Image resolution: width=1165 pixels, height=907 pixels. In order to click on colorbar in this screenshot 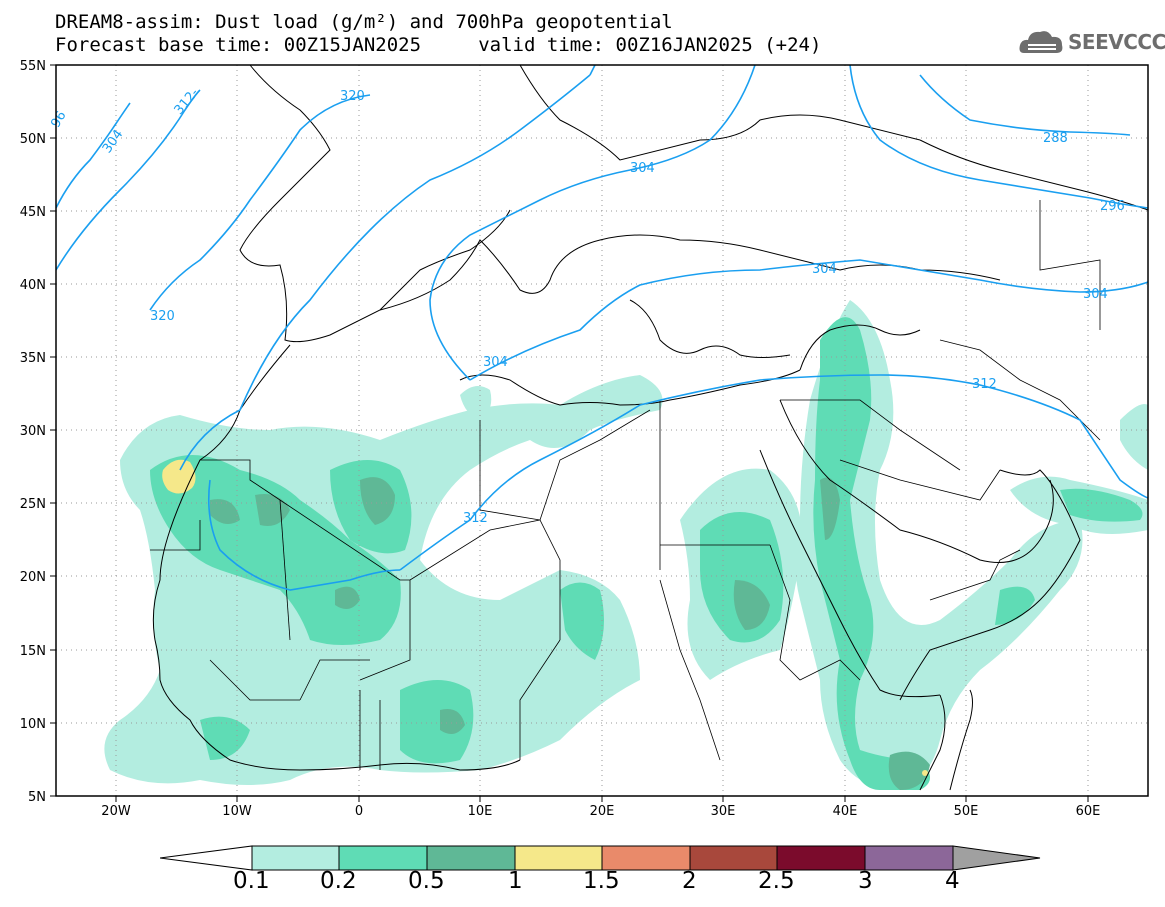, I will do `click(600, 858)`.